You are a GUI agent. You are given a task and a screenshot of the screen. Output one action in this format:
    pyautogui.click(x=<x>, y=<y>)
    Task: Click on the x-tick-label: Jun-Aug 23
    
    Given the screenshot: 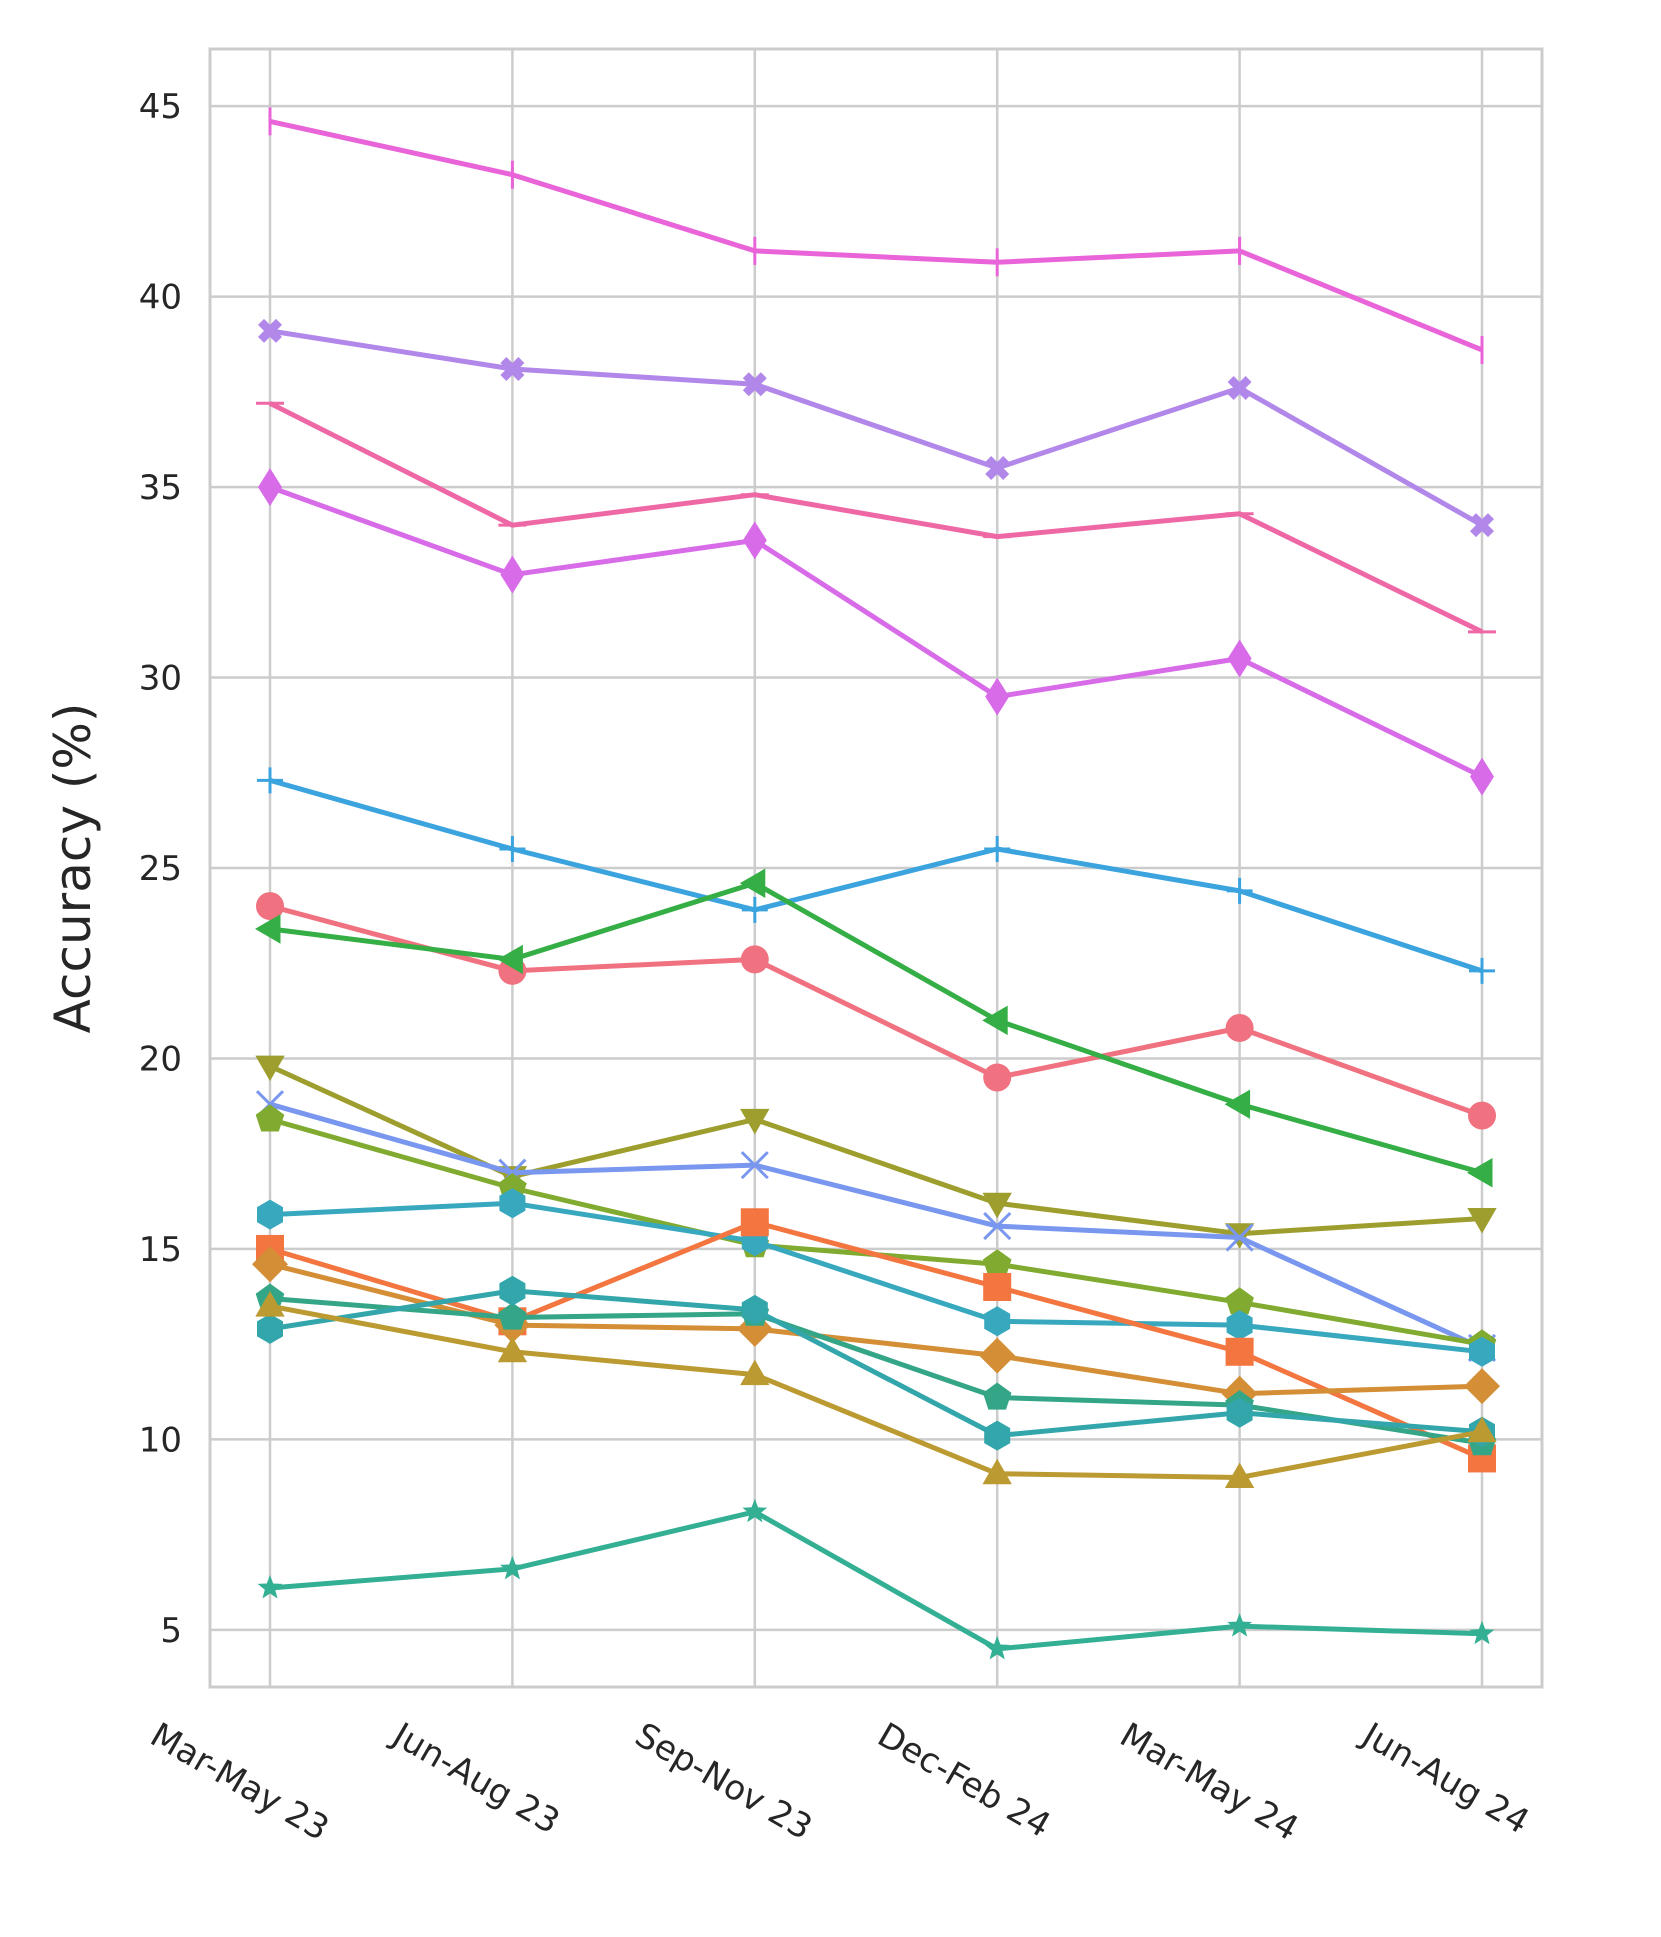 What is the action you would take?
    pyautogui.click(x=475, y=1778)
    